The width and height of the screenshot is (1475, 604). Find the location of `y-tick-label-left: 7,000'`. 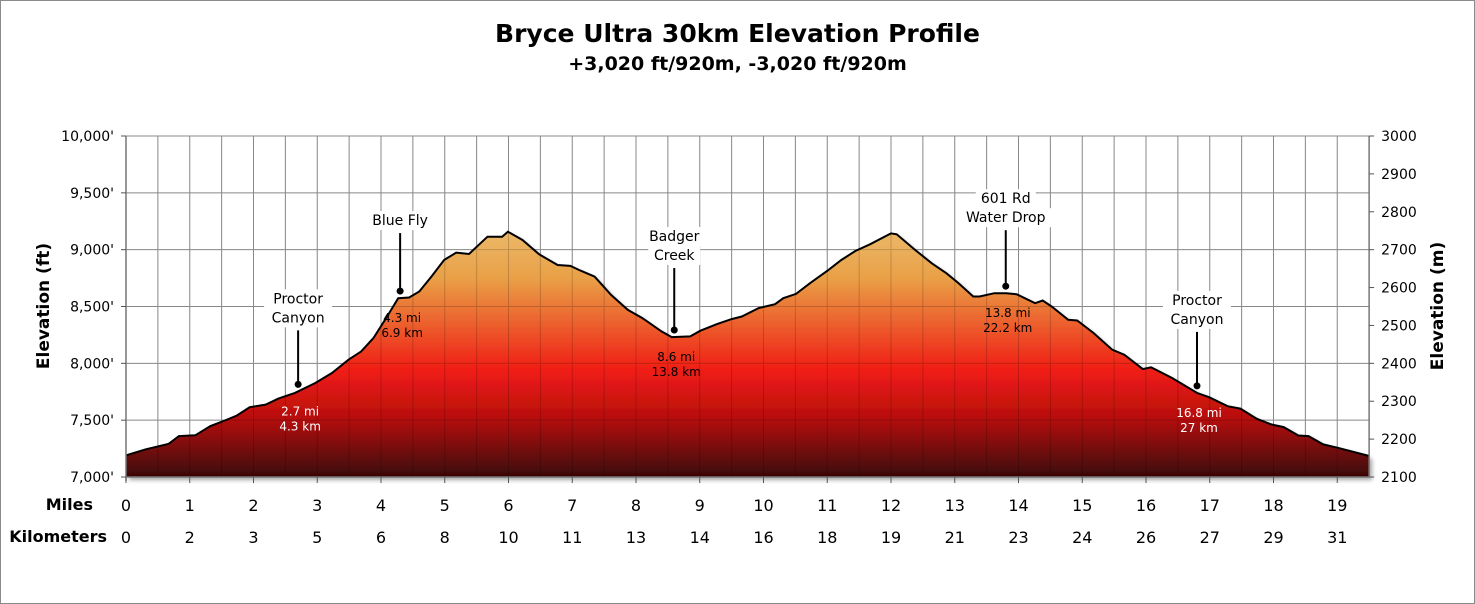

y-tick-label-left: 7,000' is located at coordinates (92, 478).